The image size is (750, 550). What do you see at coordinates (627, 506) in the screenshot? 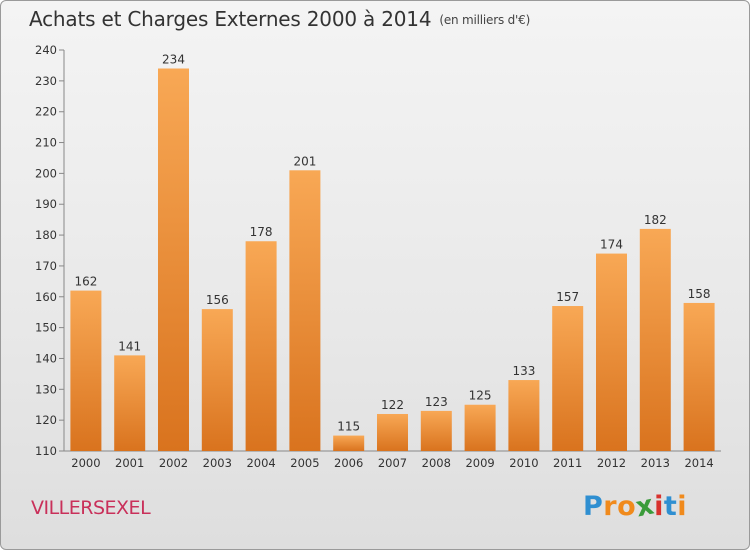
I see `logo-letter: o` at bounding box center [627, 506].